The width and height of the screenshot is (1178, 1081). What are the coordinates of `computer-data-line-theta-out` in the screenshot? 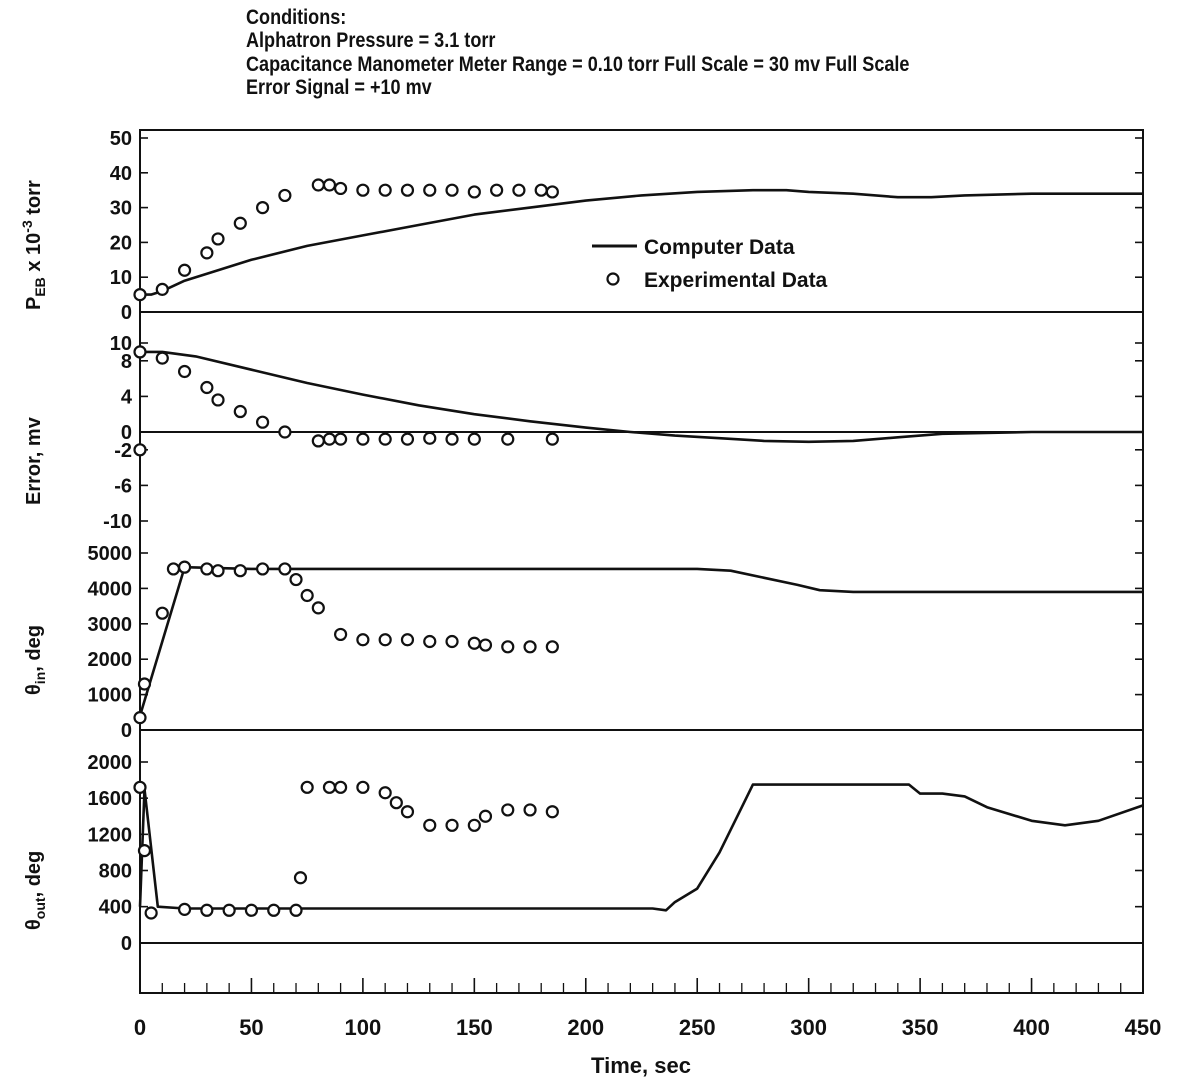 It's located at (641, 847).